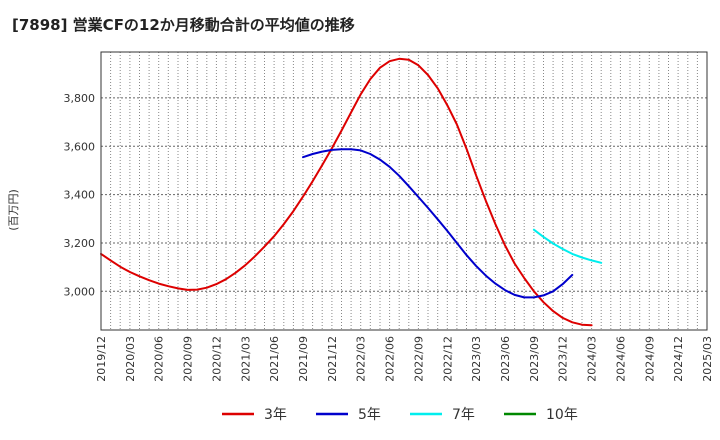 This screenshot has width=720, height=440. Describe the element at coordinates (400, 415) in the screenshot. I see `legend: 3年 5年 7年 10年` at that location.